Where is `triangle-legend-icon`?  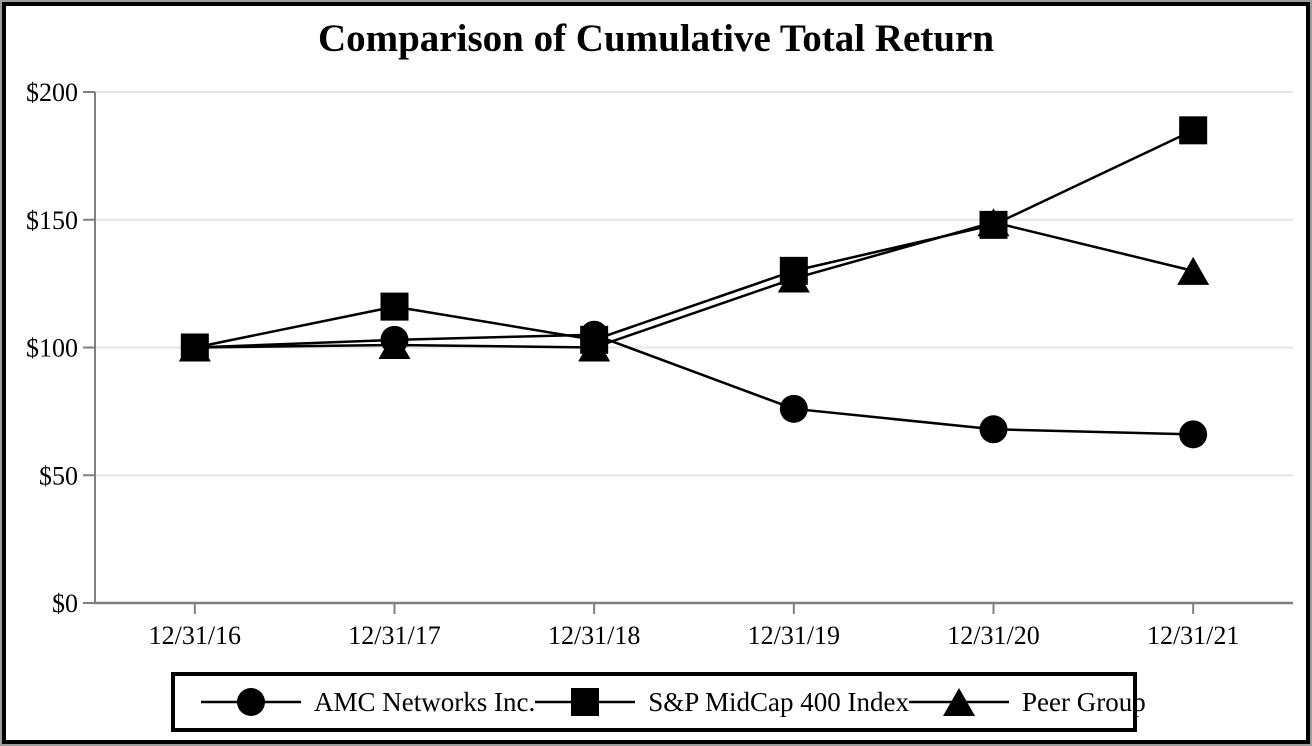 triangle-legend-icon is located at coordinates (959, 702).